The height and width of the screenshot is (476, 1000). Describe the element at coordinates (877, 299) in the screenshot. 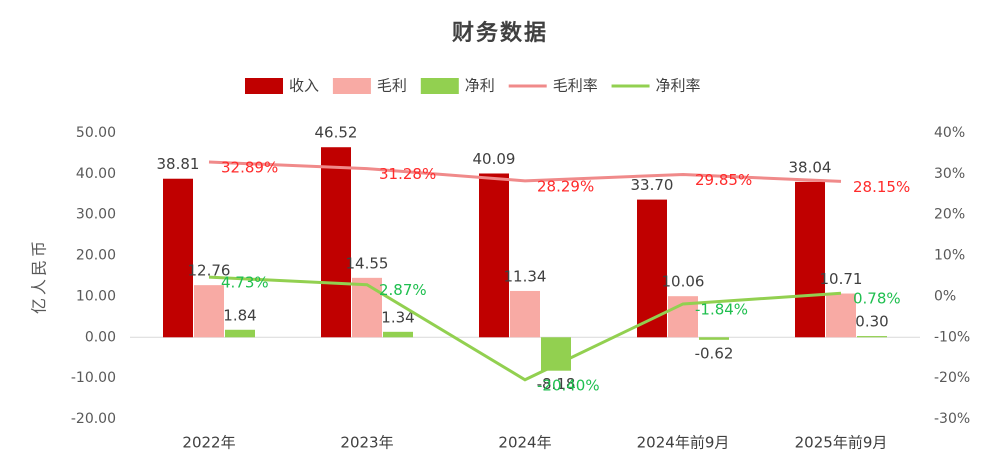

I see `data-label: 0.78%` at that location.